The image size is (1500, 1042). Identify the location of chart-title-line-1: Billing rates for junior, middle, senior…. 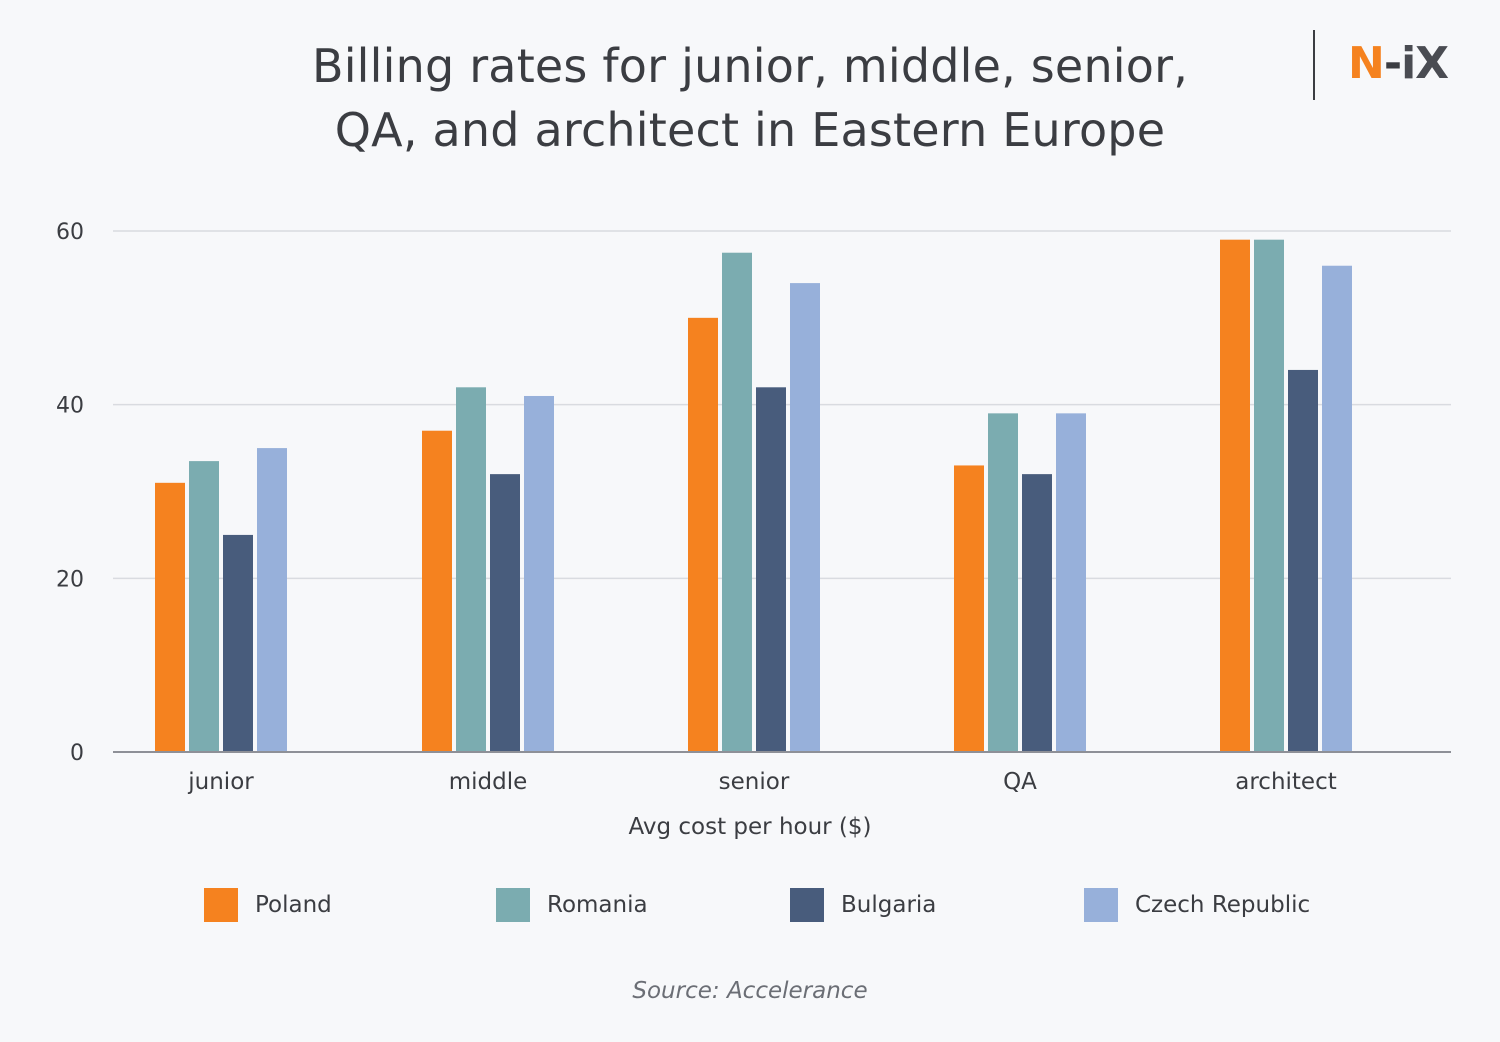
(750, 66).